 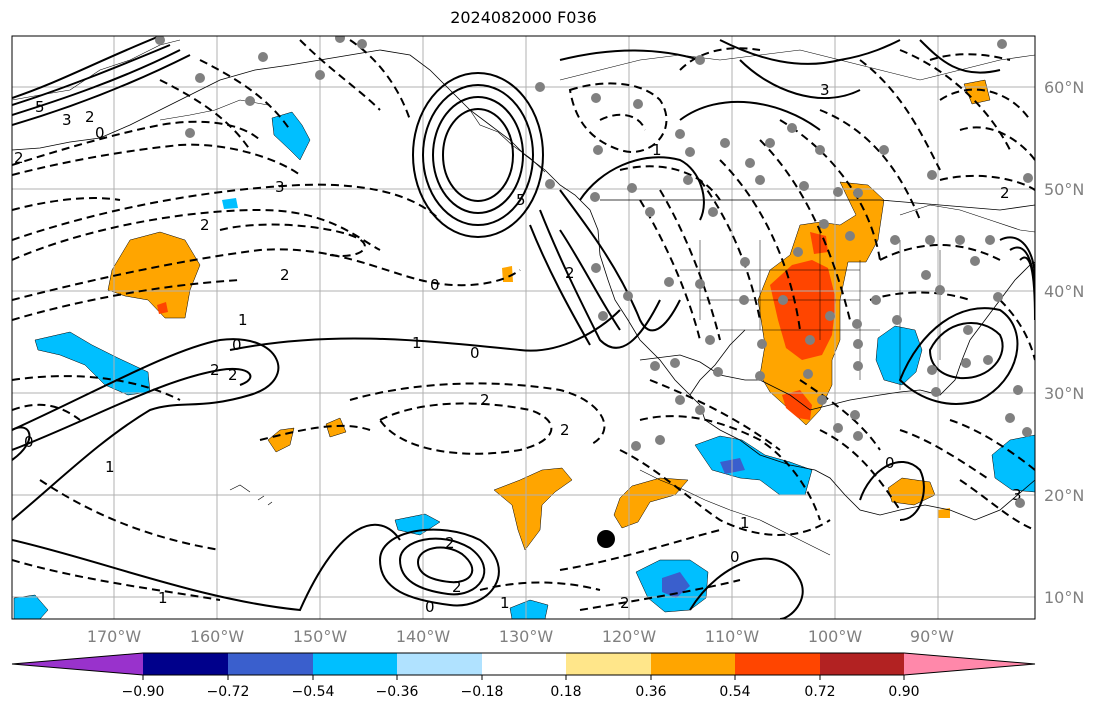 What do you see at coordinates (217, 636) in the screenshot?
I see `longitude-label: 160°W` at bounding box center [217, 636].